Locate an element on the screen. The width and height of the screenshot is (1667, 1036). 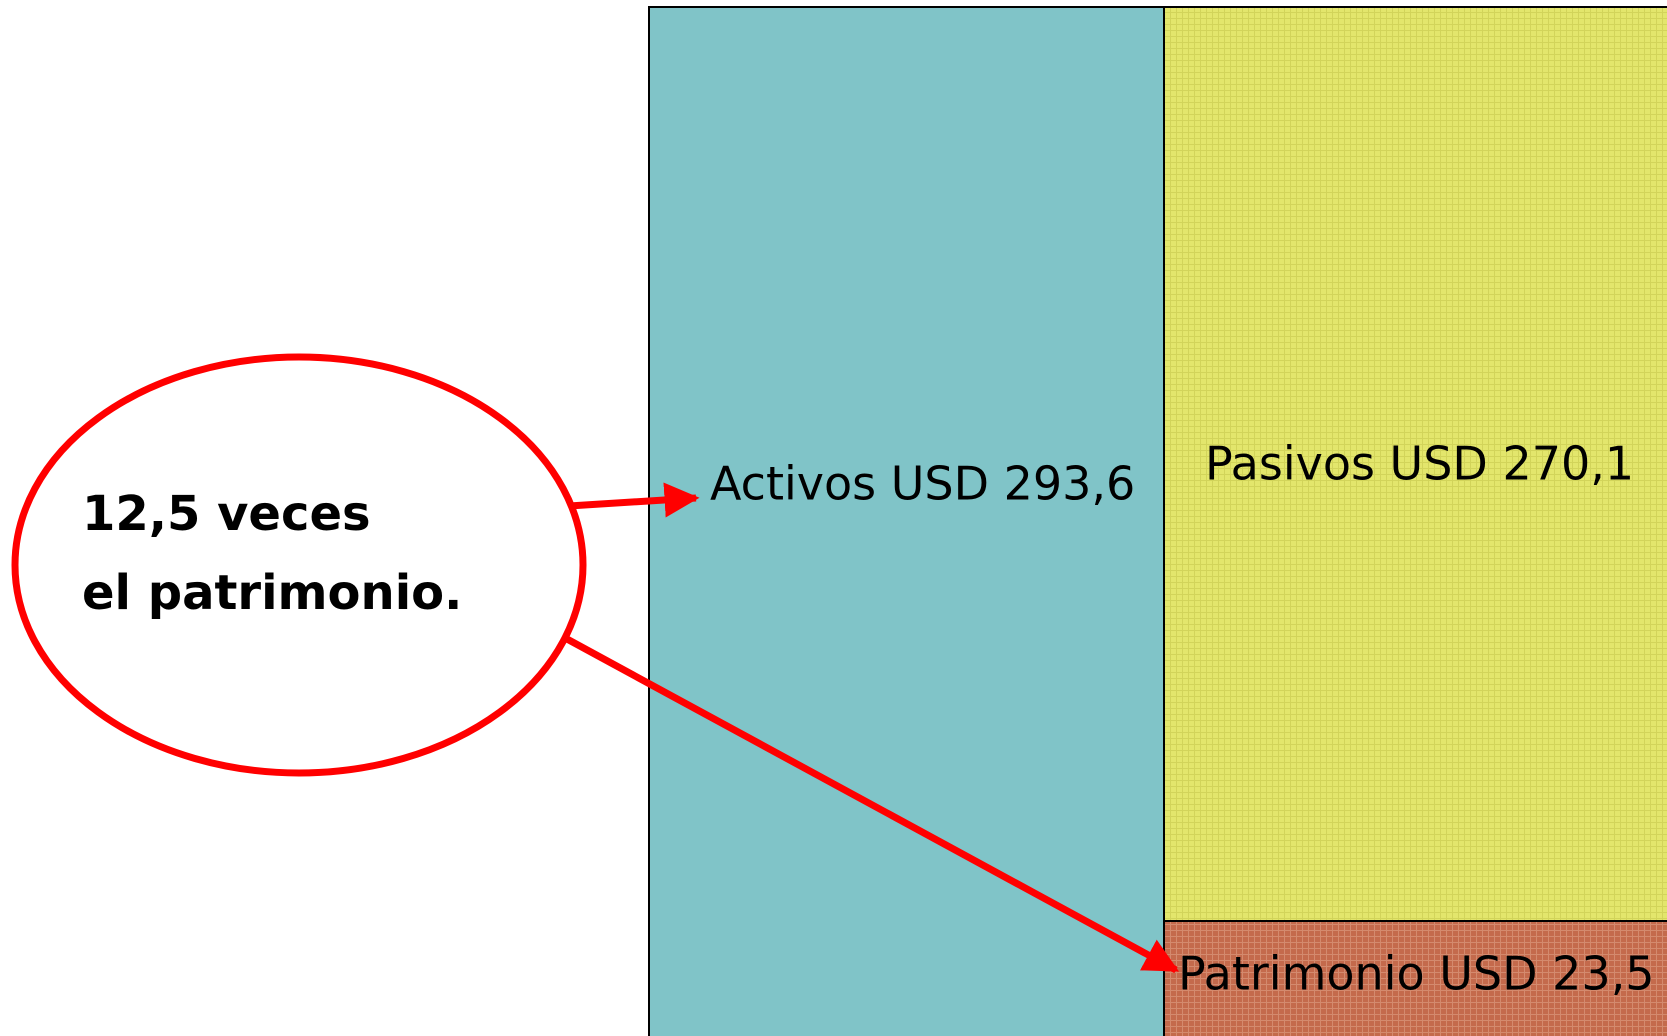
callout-line: el patrimonio. is located at coordinates (272, 593).